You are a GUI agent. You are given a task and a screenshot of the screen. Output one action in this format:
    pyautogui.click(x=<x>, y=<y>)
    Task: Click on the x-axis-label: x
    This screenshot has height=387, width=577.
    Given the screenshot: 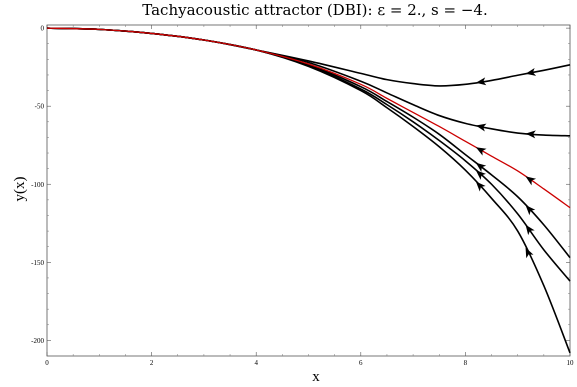 What is the action you would take?
    pyautogui.click(x=316, y=377)
    